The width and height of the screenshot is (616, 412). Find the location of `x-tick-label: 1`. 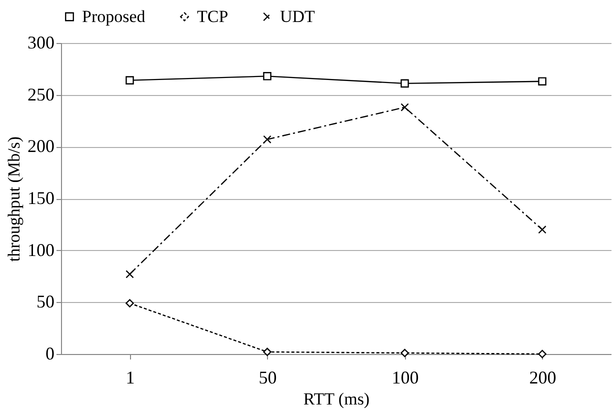

x-tick-label: 1 is located at coordinates (130, 378).